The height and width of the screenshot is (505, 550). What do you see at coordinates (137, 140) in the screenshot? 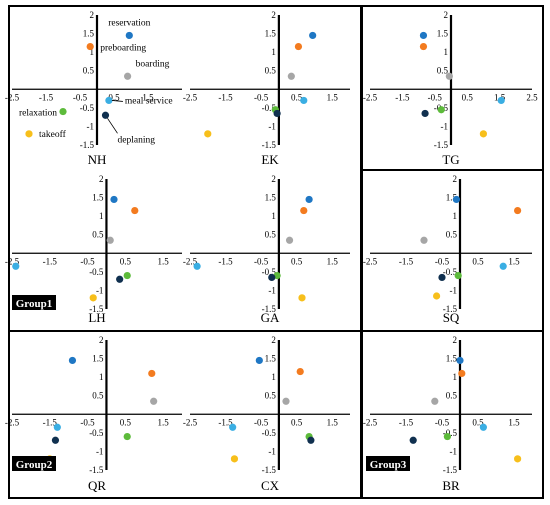
I see `point-annotation: deplaning` at bounding box center [137, 140].